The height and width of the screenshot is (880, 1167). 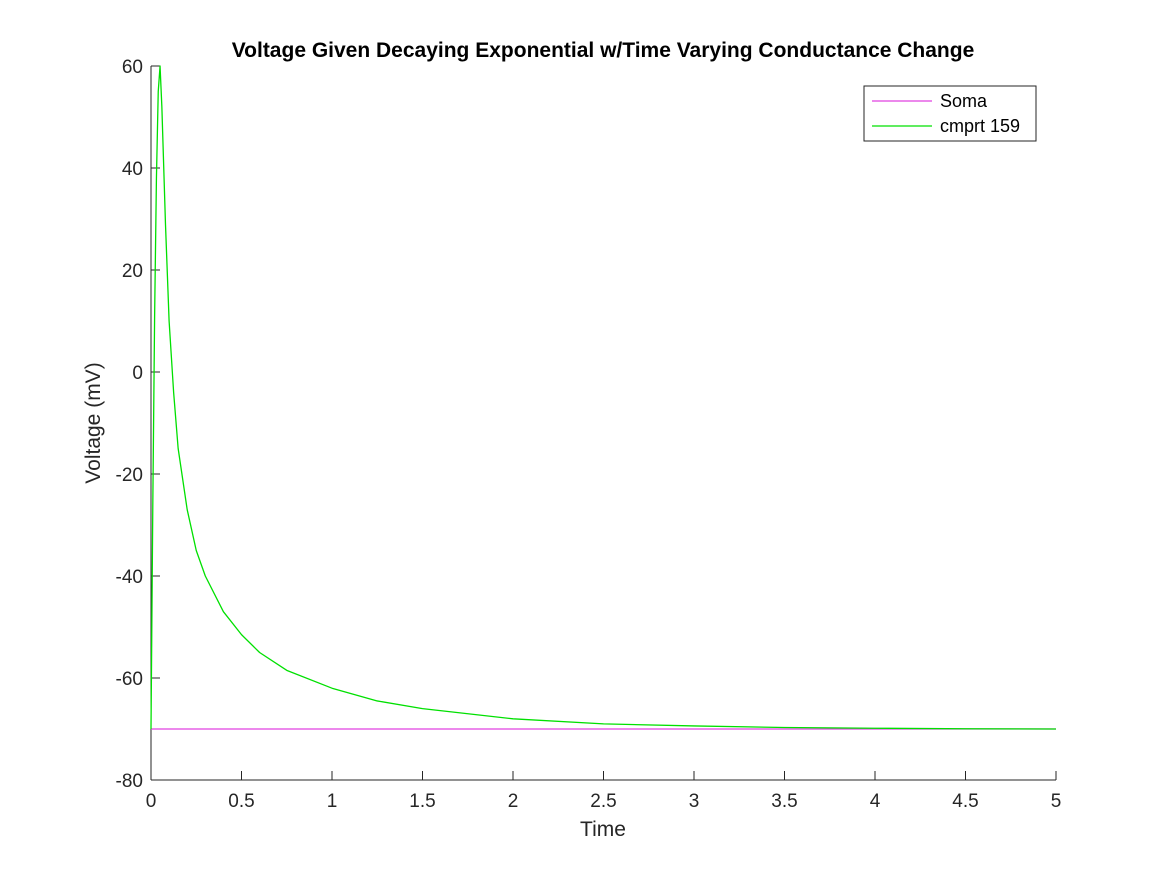 What do you see at coordinates (241, 801) in the screenshot?
I see `x-tick-label: 0.5` at bounding box center [241, 801].